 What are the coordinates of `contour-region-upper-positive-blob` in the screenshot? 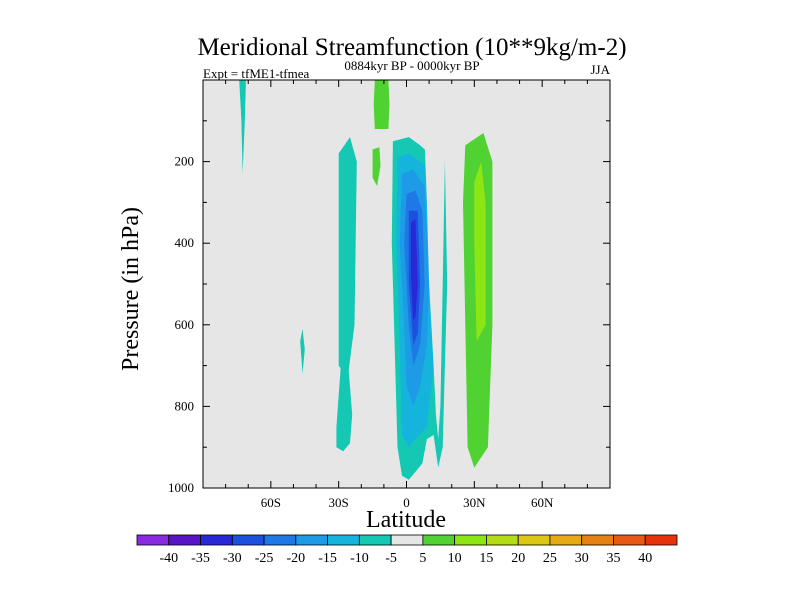 It's located at (376, 167).